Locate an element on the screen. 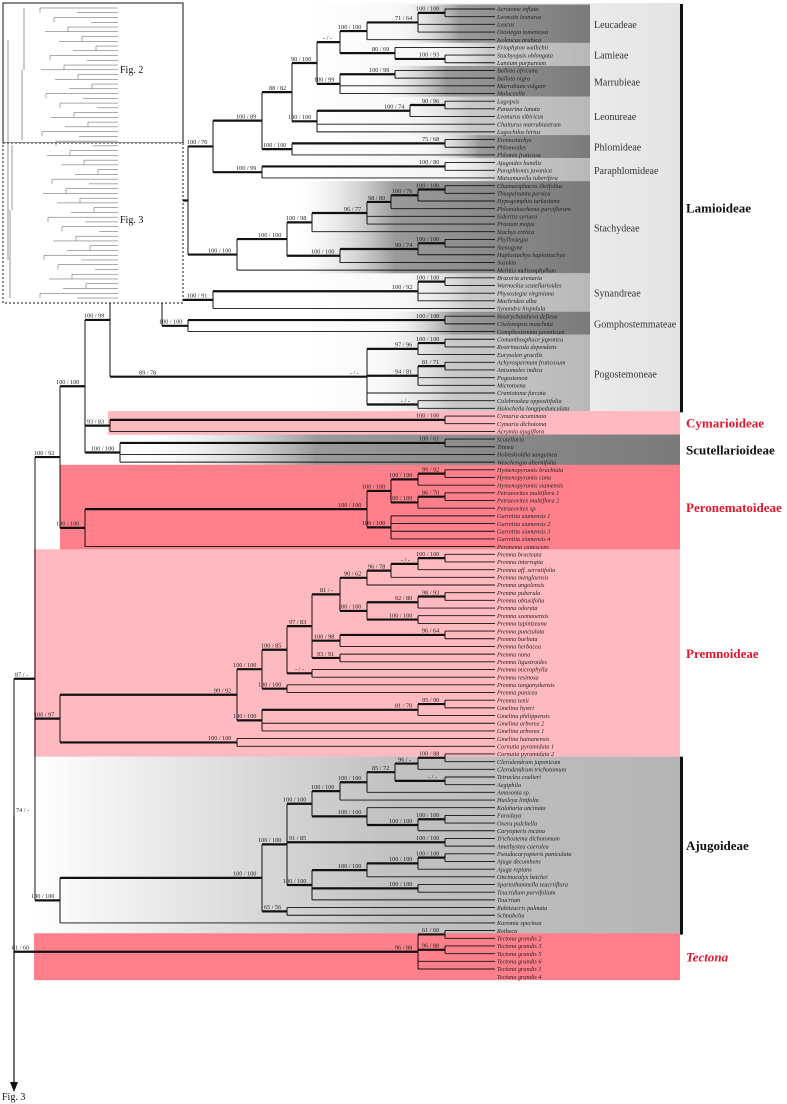  support-value: 89 / 78 is located at coordinates (147, 372).